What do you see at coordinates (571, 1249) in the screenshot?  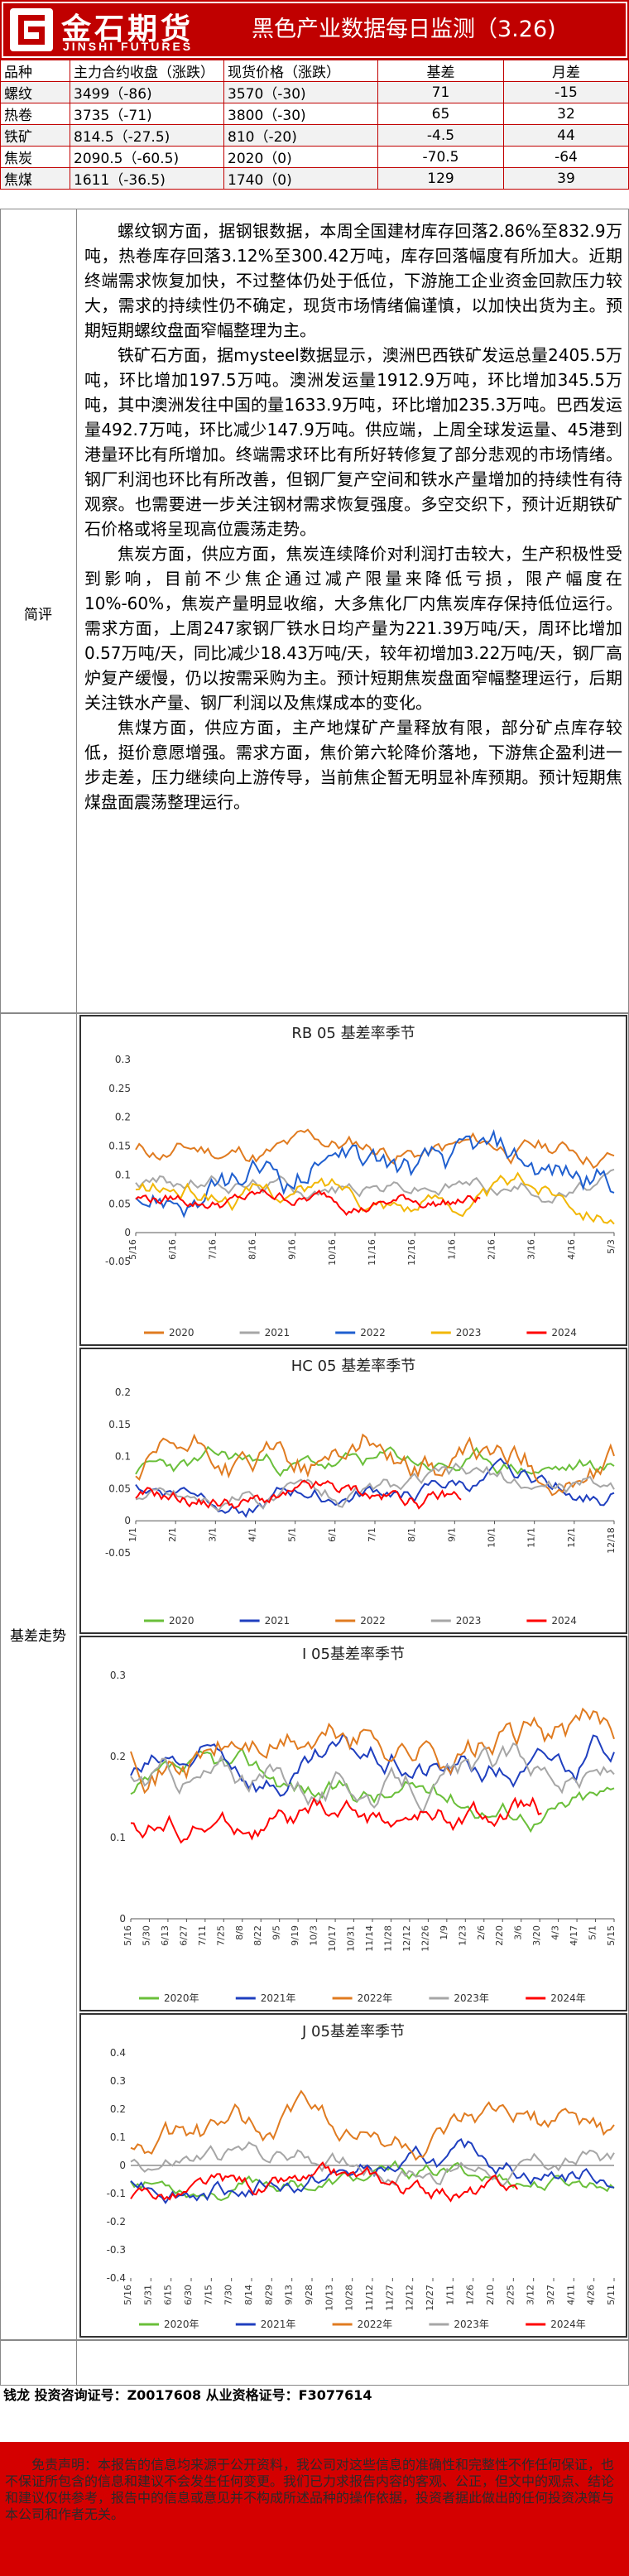 I see `x-tick-label: 4/16` at bounding box center [571, 1249].